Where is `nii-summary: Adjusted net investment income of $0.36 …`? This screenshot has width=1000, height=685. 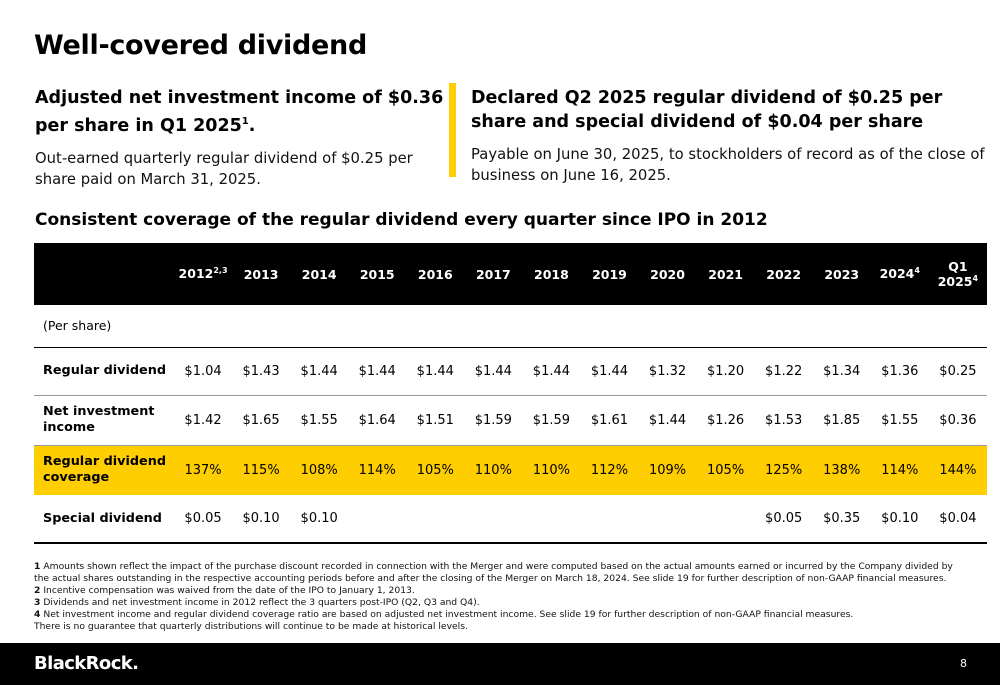
nii-summary: Adjusted net investment income of $0.36 … is located at coordinates (240, 138).